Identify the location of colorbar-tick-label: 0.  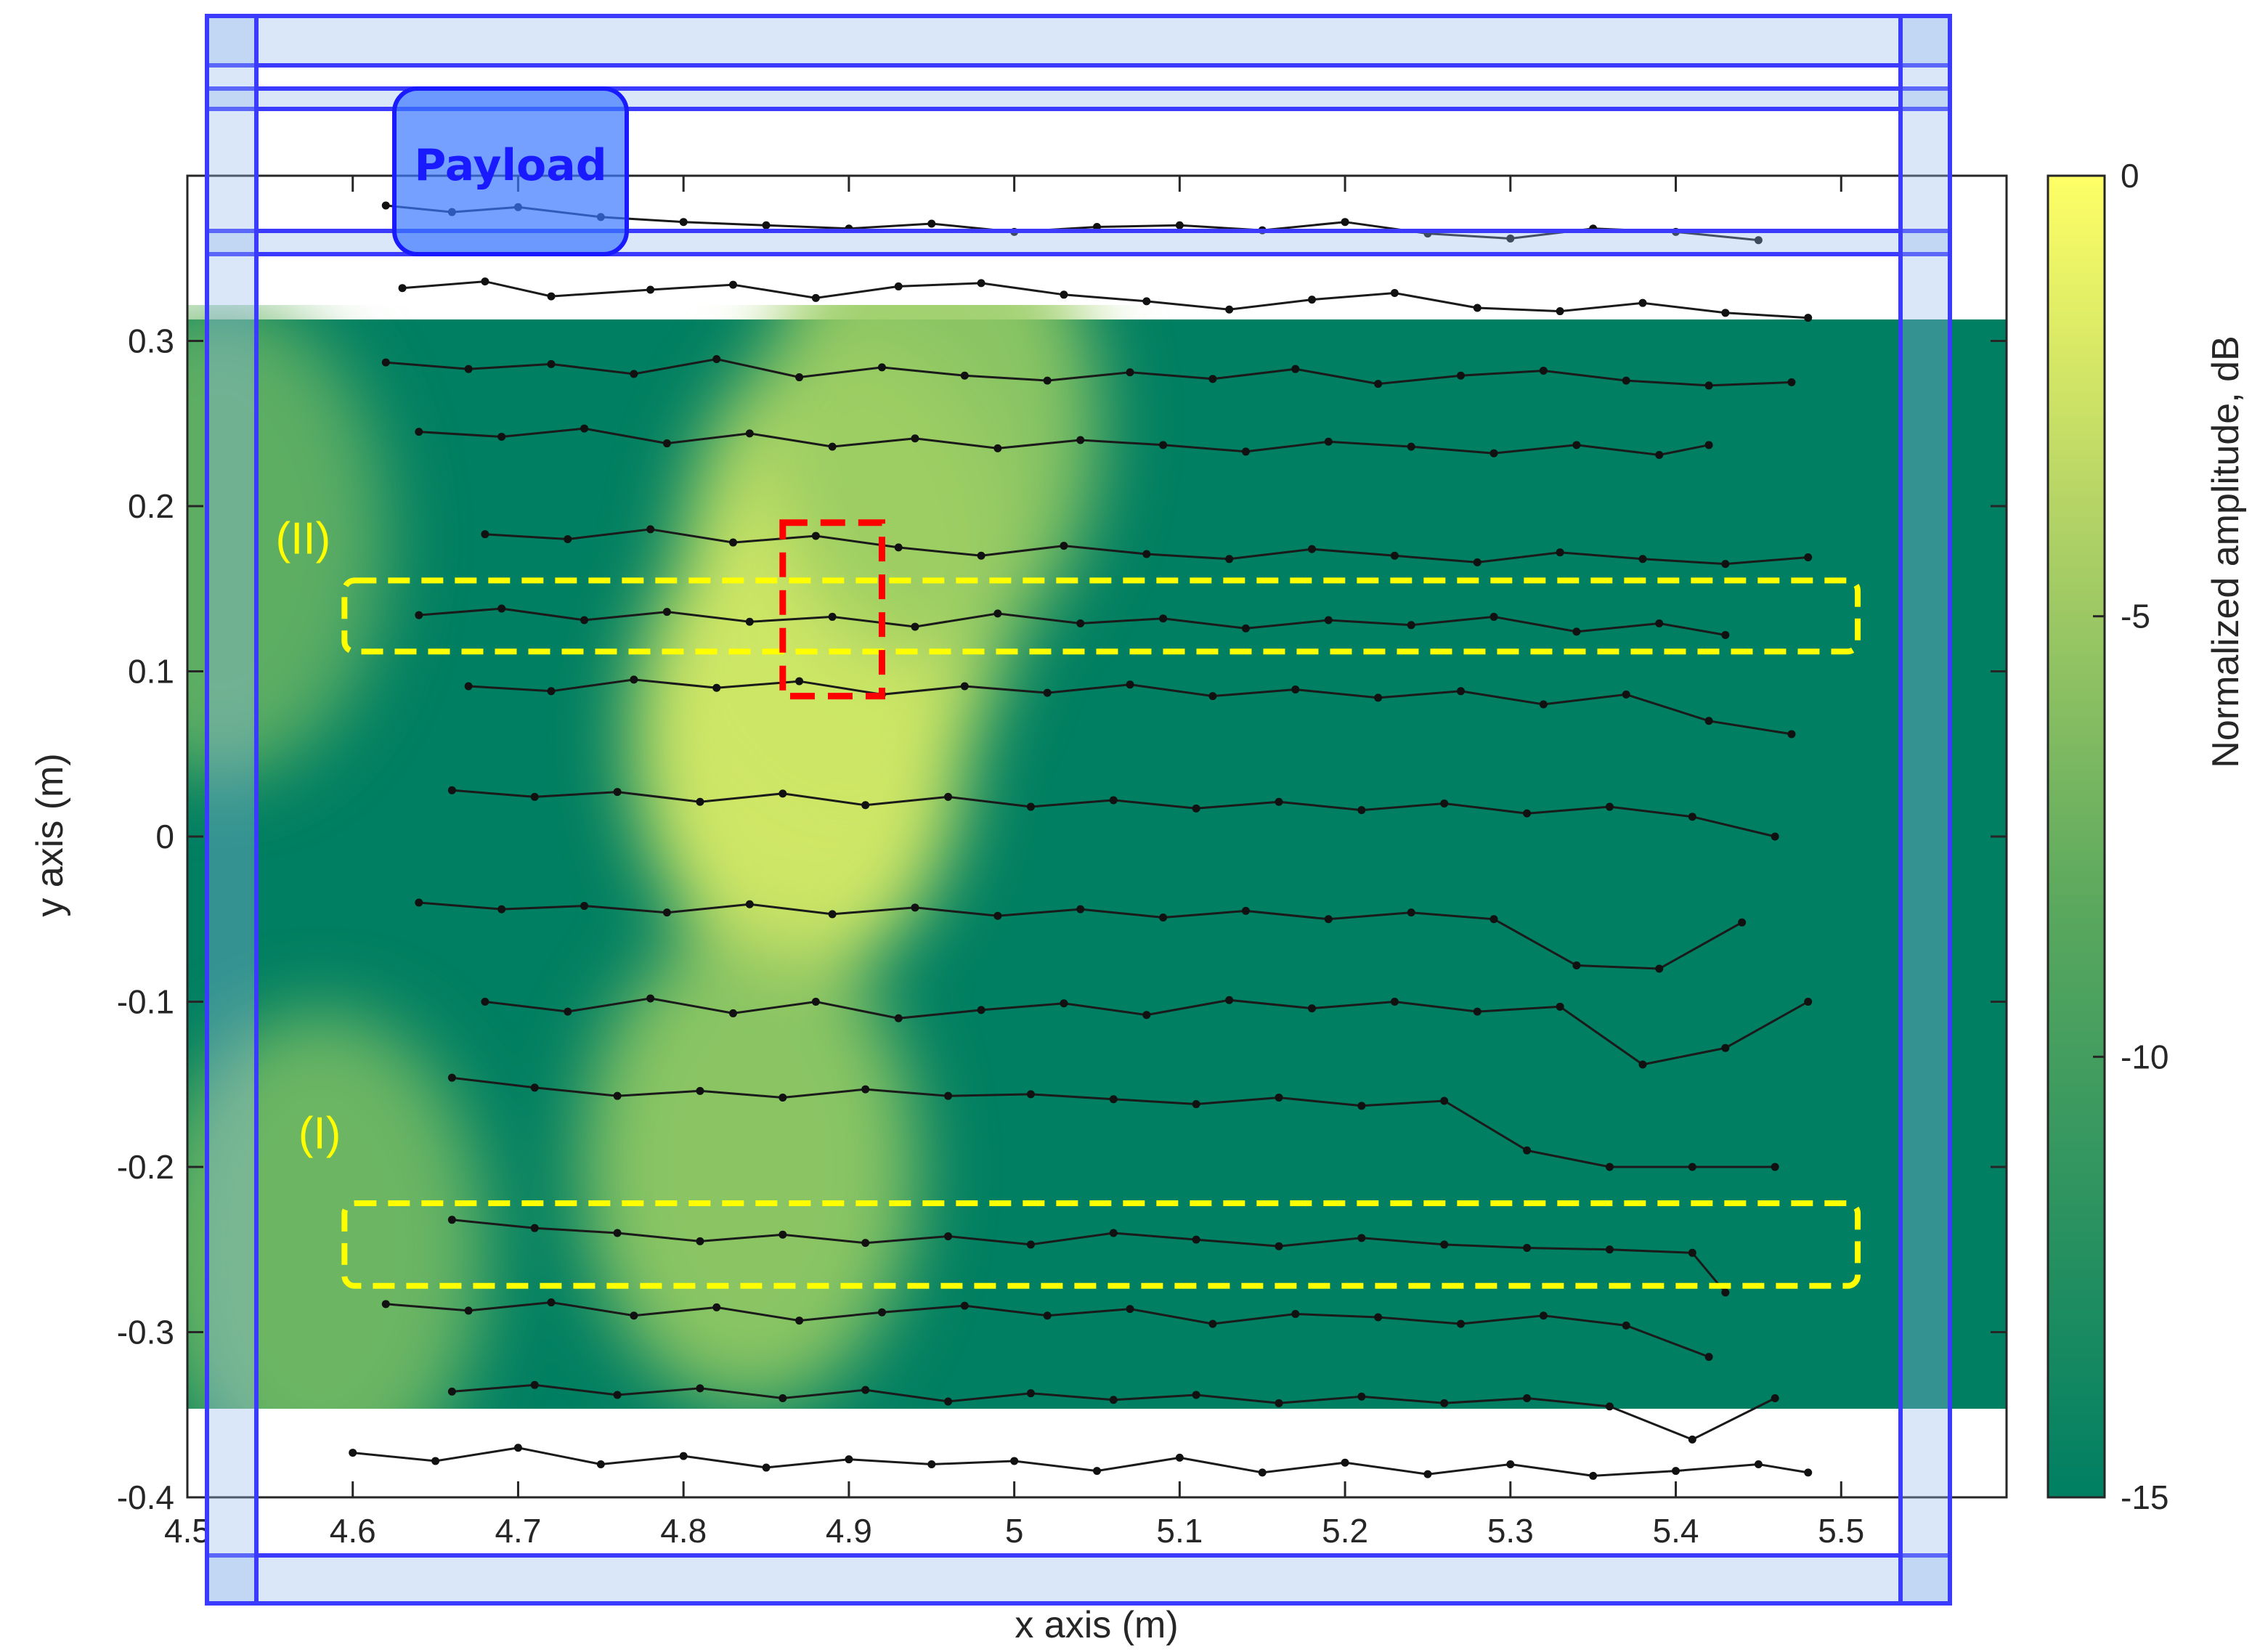
(2130, 176).